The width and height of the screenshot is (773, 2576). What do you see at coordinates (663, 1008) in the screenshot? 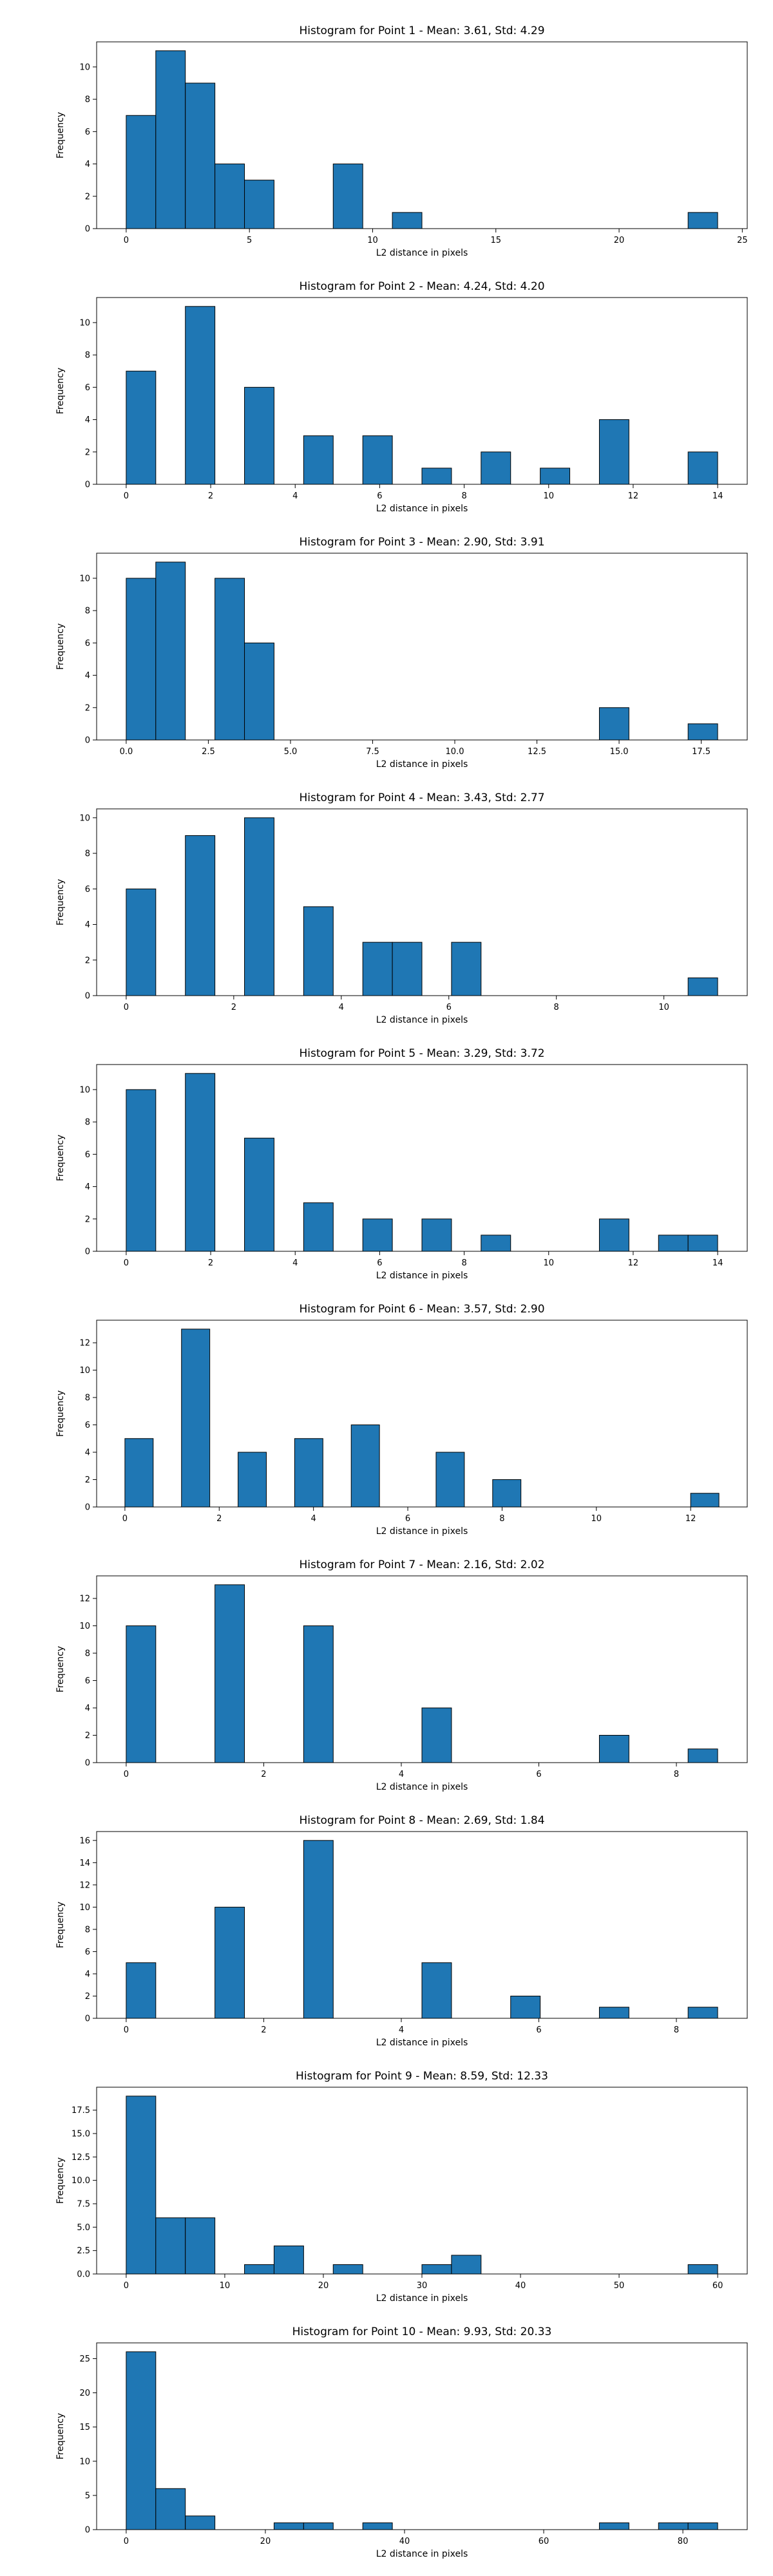
I see `chart-4-xtick-label-6: 10` at bounding box center [663, 1008].